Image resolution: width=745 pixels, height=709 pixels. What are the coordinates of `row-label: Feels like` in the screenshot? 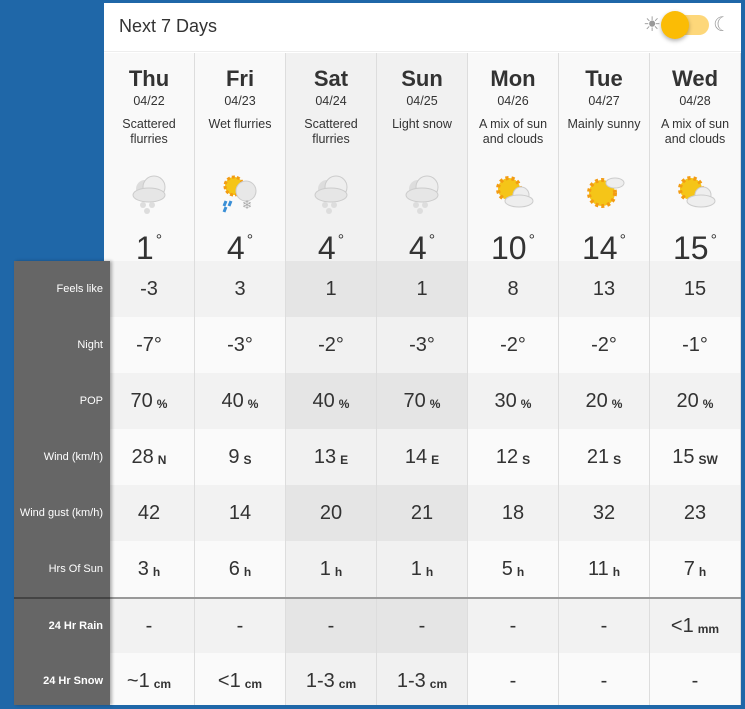 It's located at (79, 288).